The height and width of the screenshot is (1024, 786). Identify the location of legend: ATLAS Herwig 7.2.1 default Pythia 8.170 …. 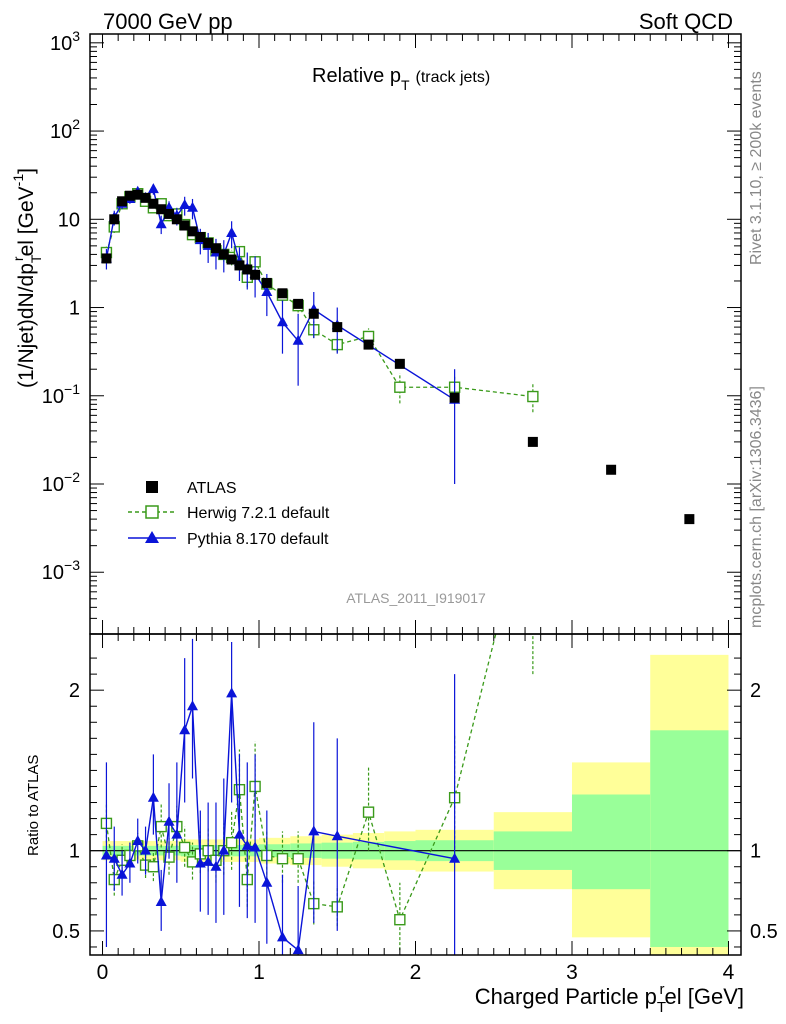
(229, 514).